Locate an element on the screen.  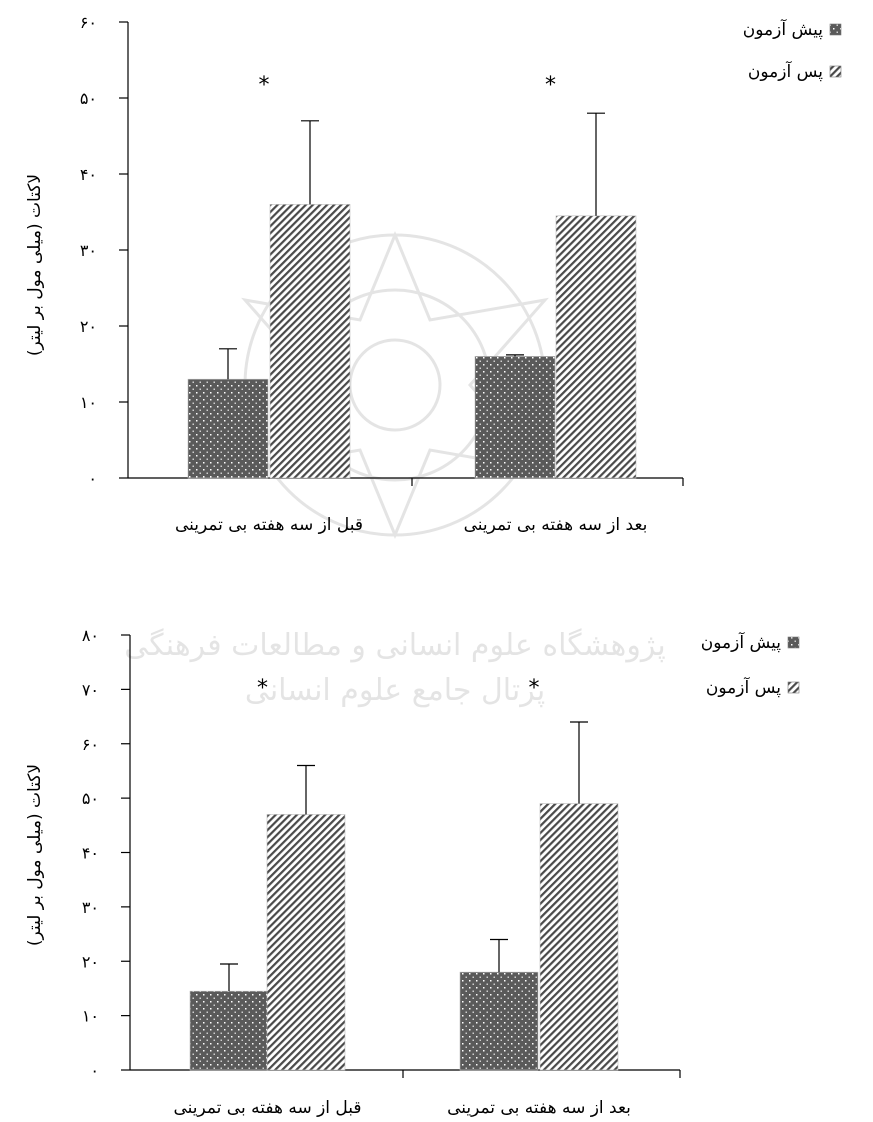
watermark-line-2: پرتال جامع علوم انسانی is located at coordinates (395, 690).